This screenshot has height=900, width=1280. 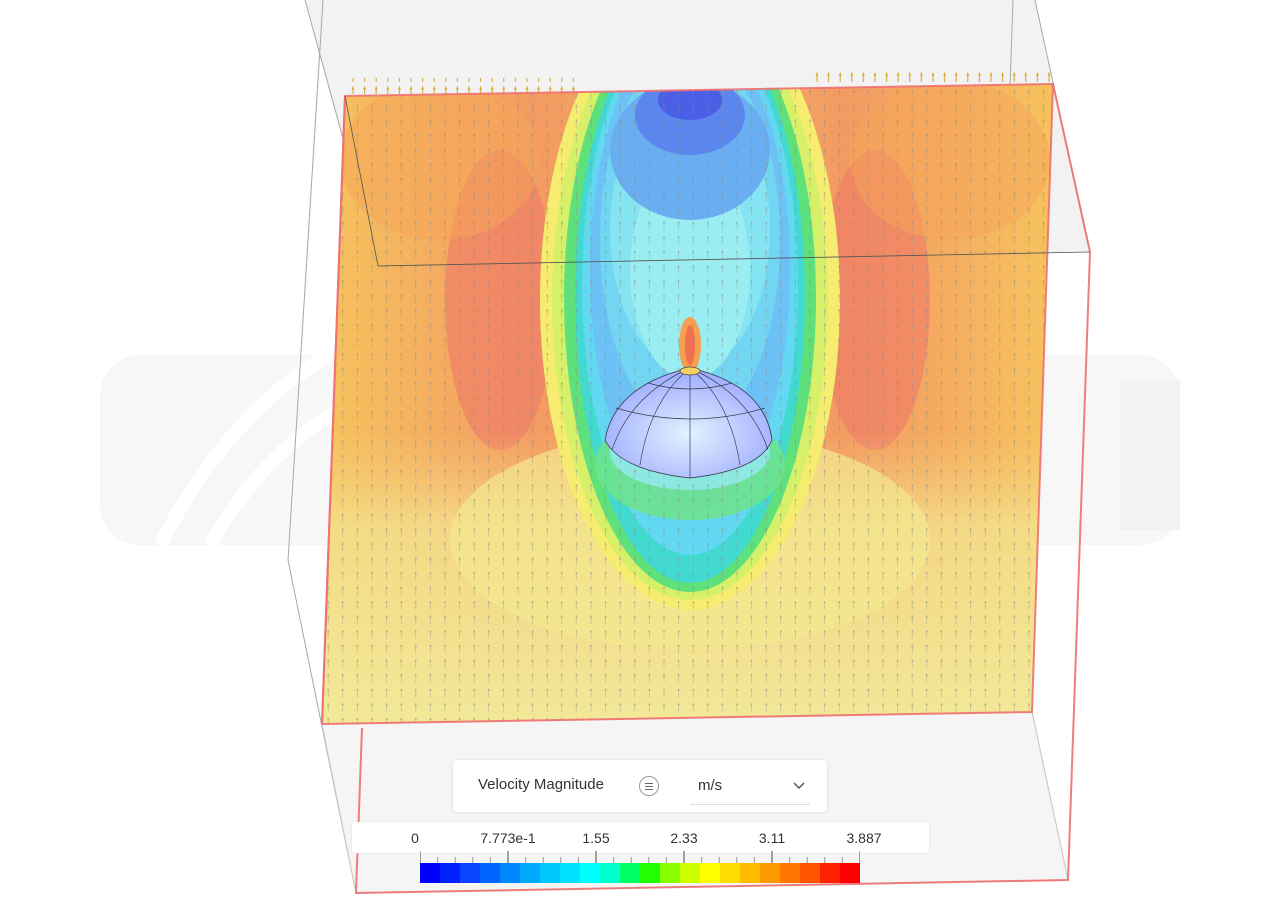 What do you see at coordinates (640, 837) in the screenshot?
I see `colorbar-card` at bounding box center [640, 837].